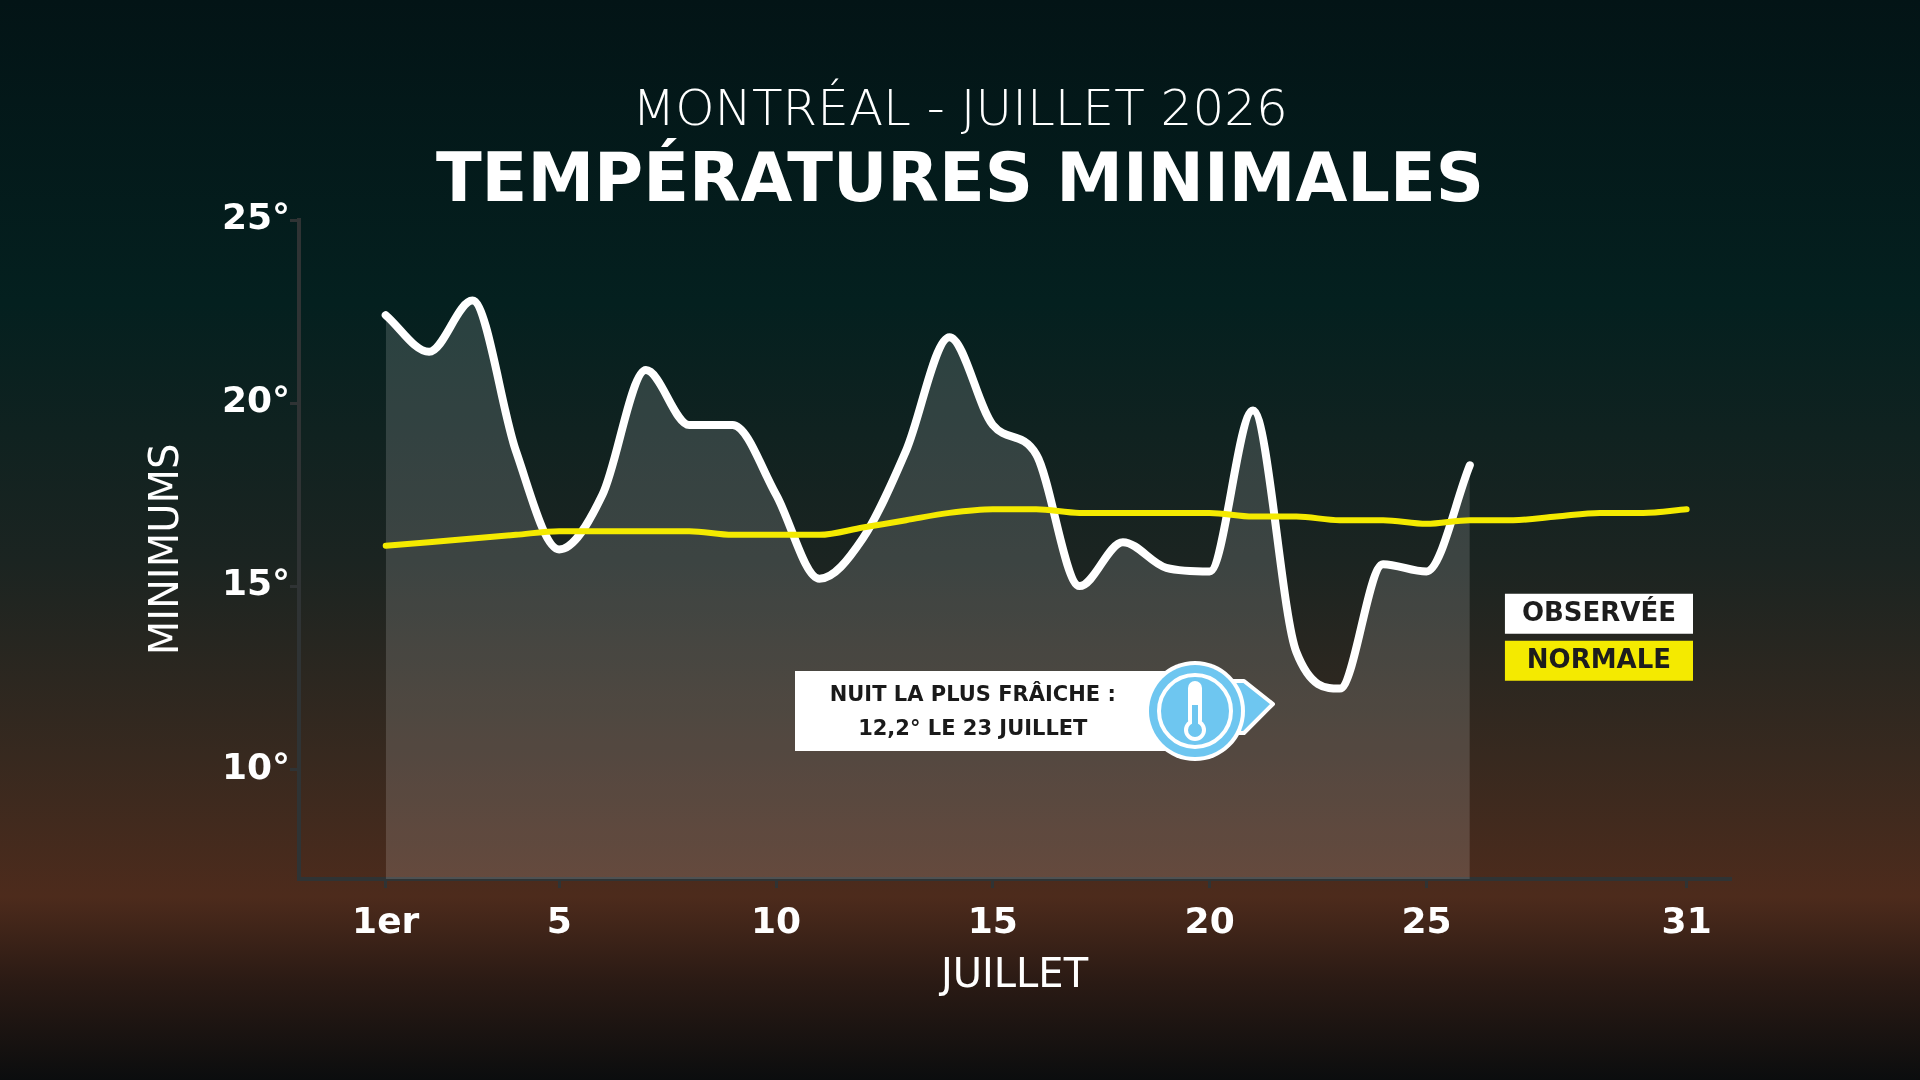 This screenshot has height=1080, width=1920. I want to click on chart-title: TEMPÉRATURES MINIMALES, so click(960, 178).